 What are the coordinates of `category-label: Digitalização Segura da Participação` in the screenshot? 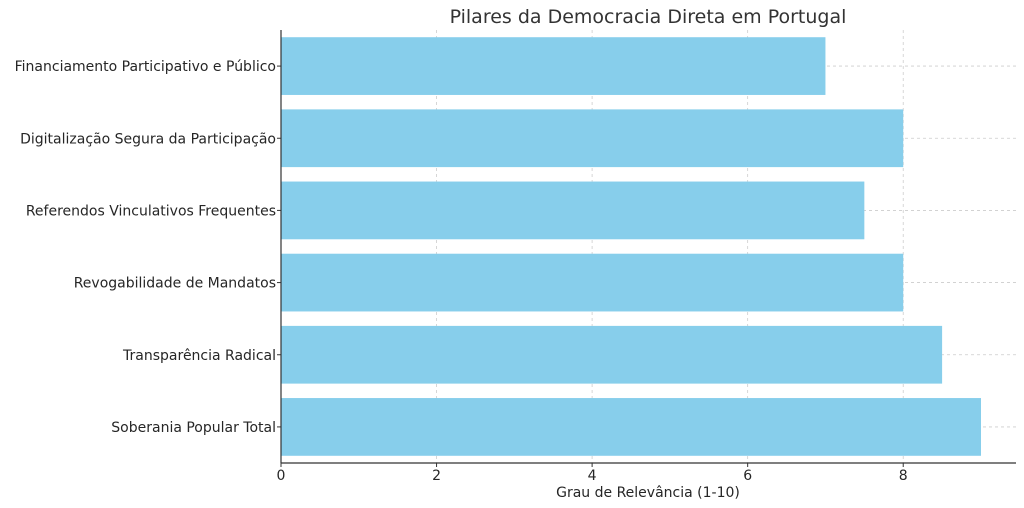 It's located at (148, 139).